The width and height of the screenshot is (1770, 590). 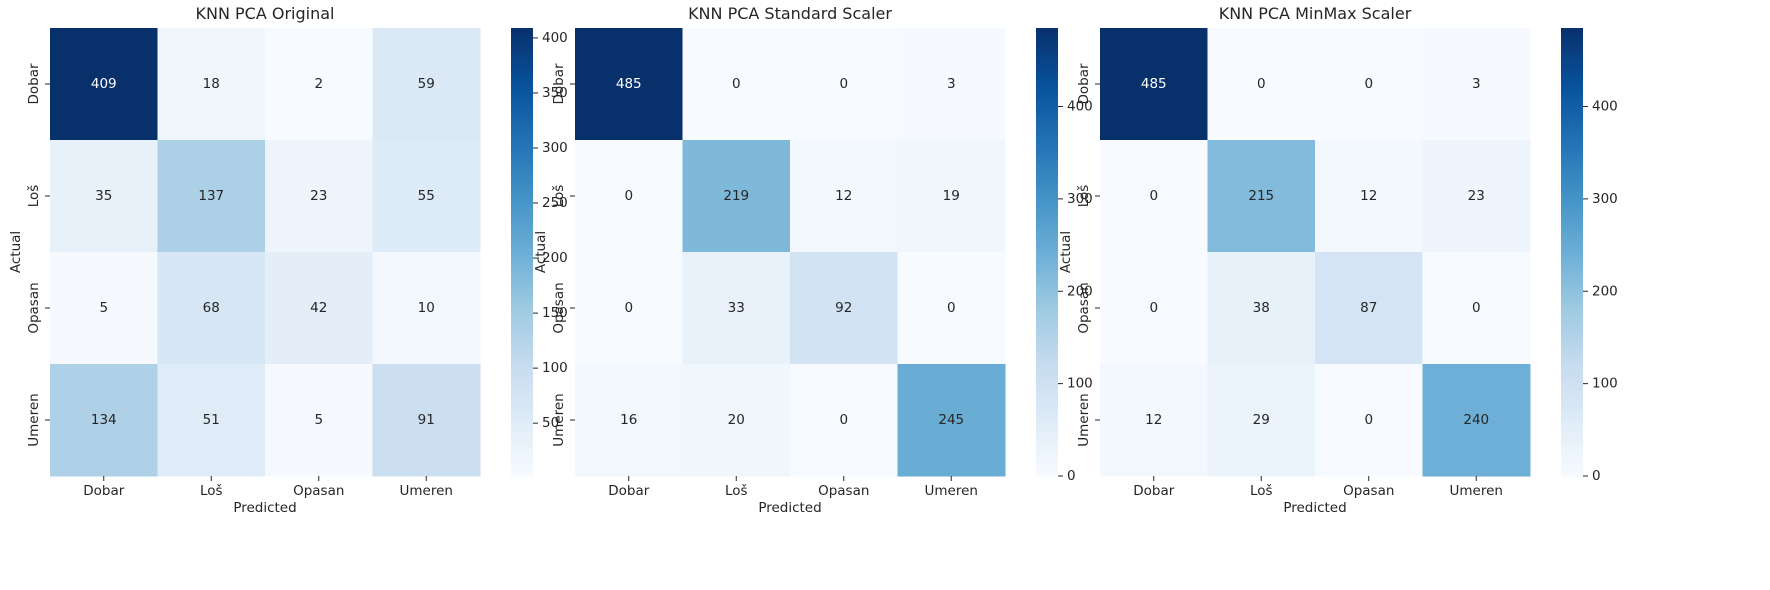 I want to click on cell-value-label: 20, so click(x=736, y=420).